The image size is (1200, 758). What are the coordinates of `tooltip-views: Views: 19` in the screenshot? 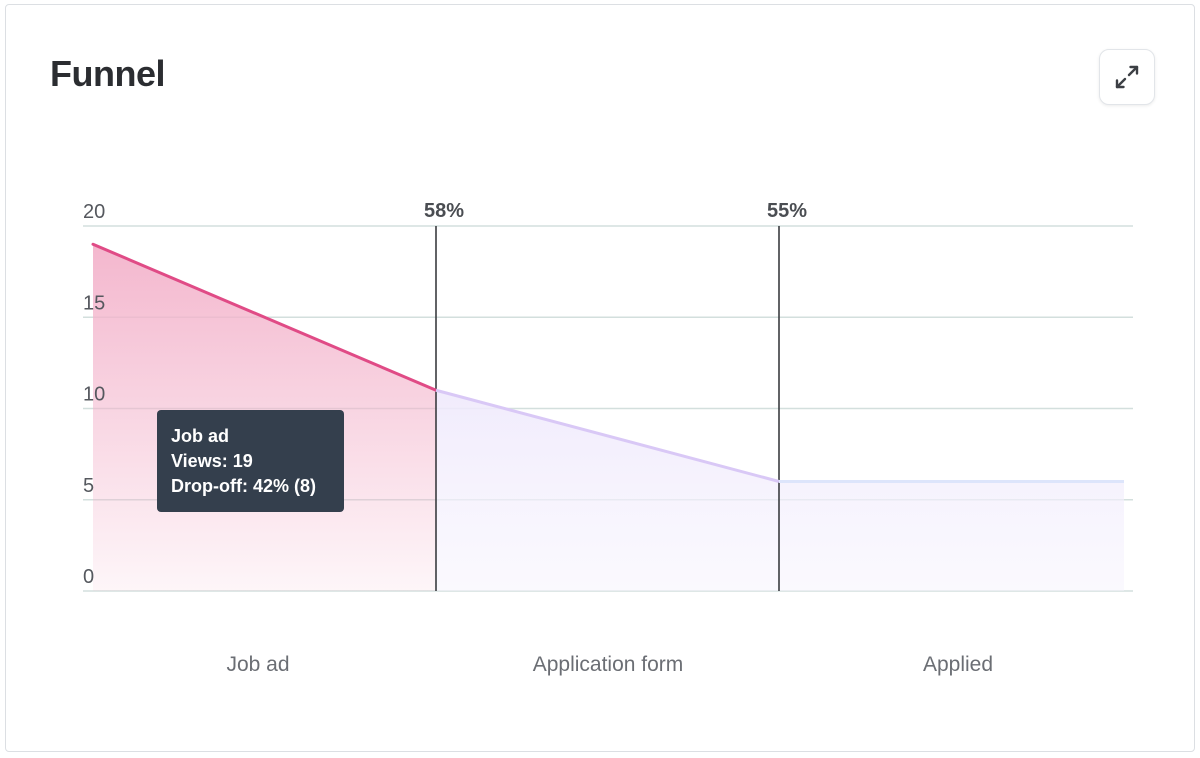 It's located at (212, 461).